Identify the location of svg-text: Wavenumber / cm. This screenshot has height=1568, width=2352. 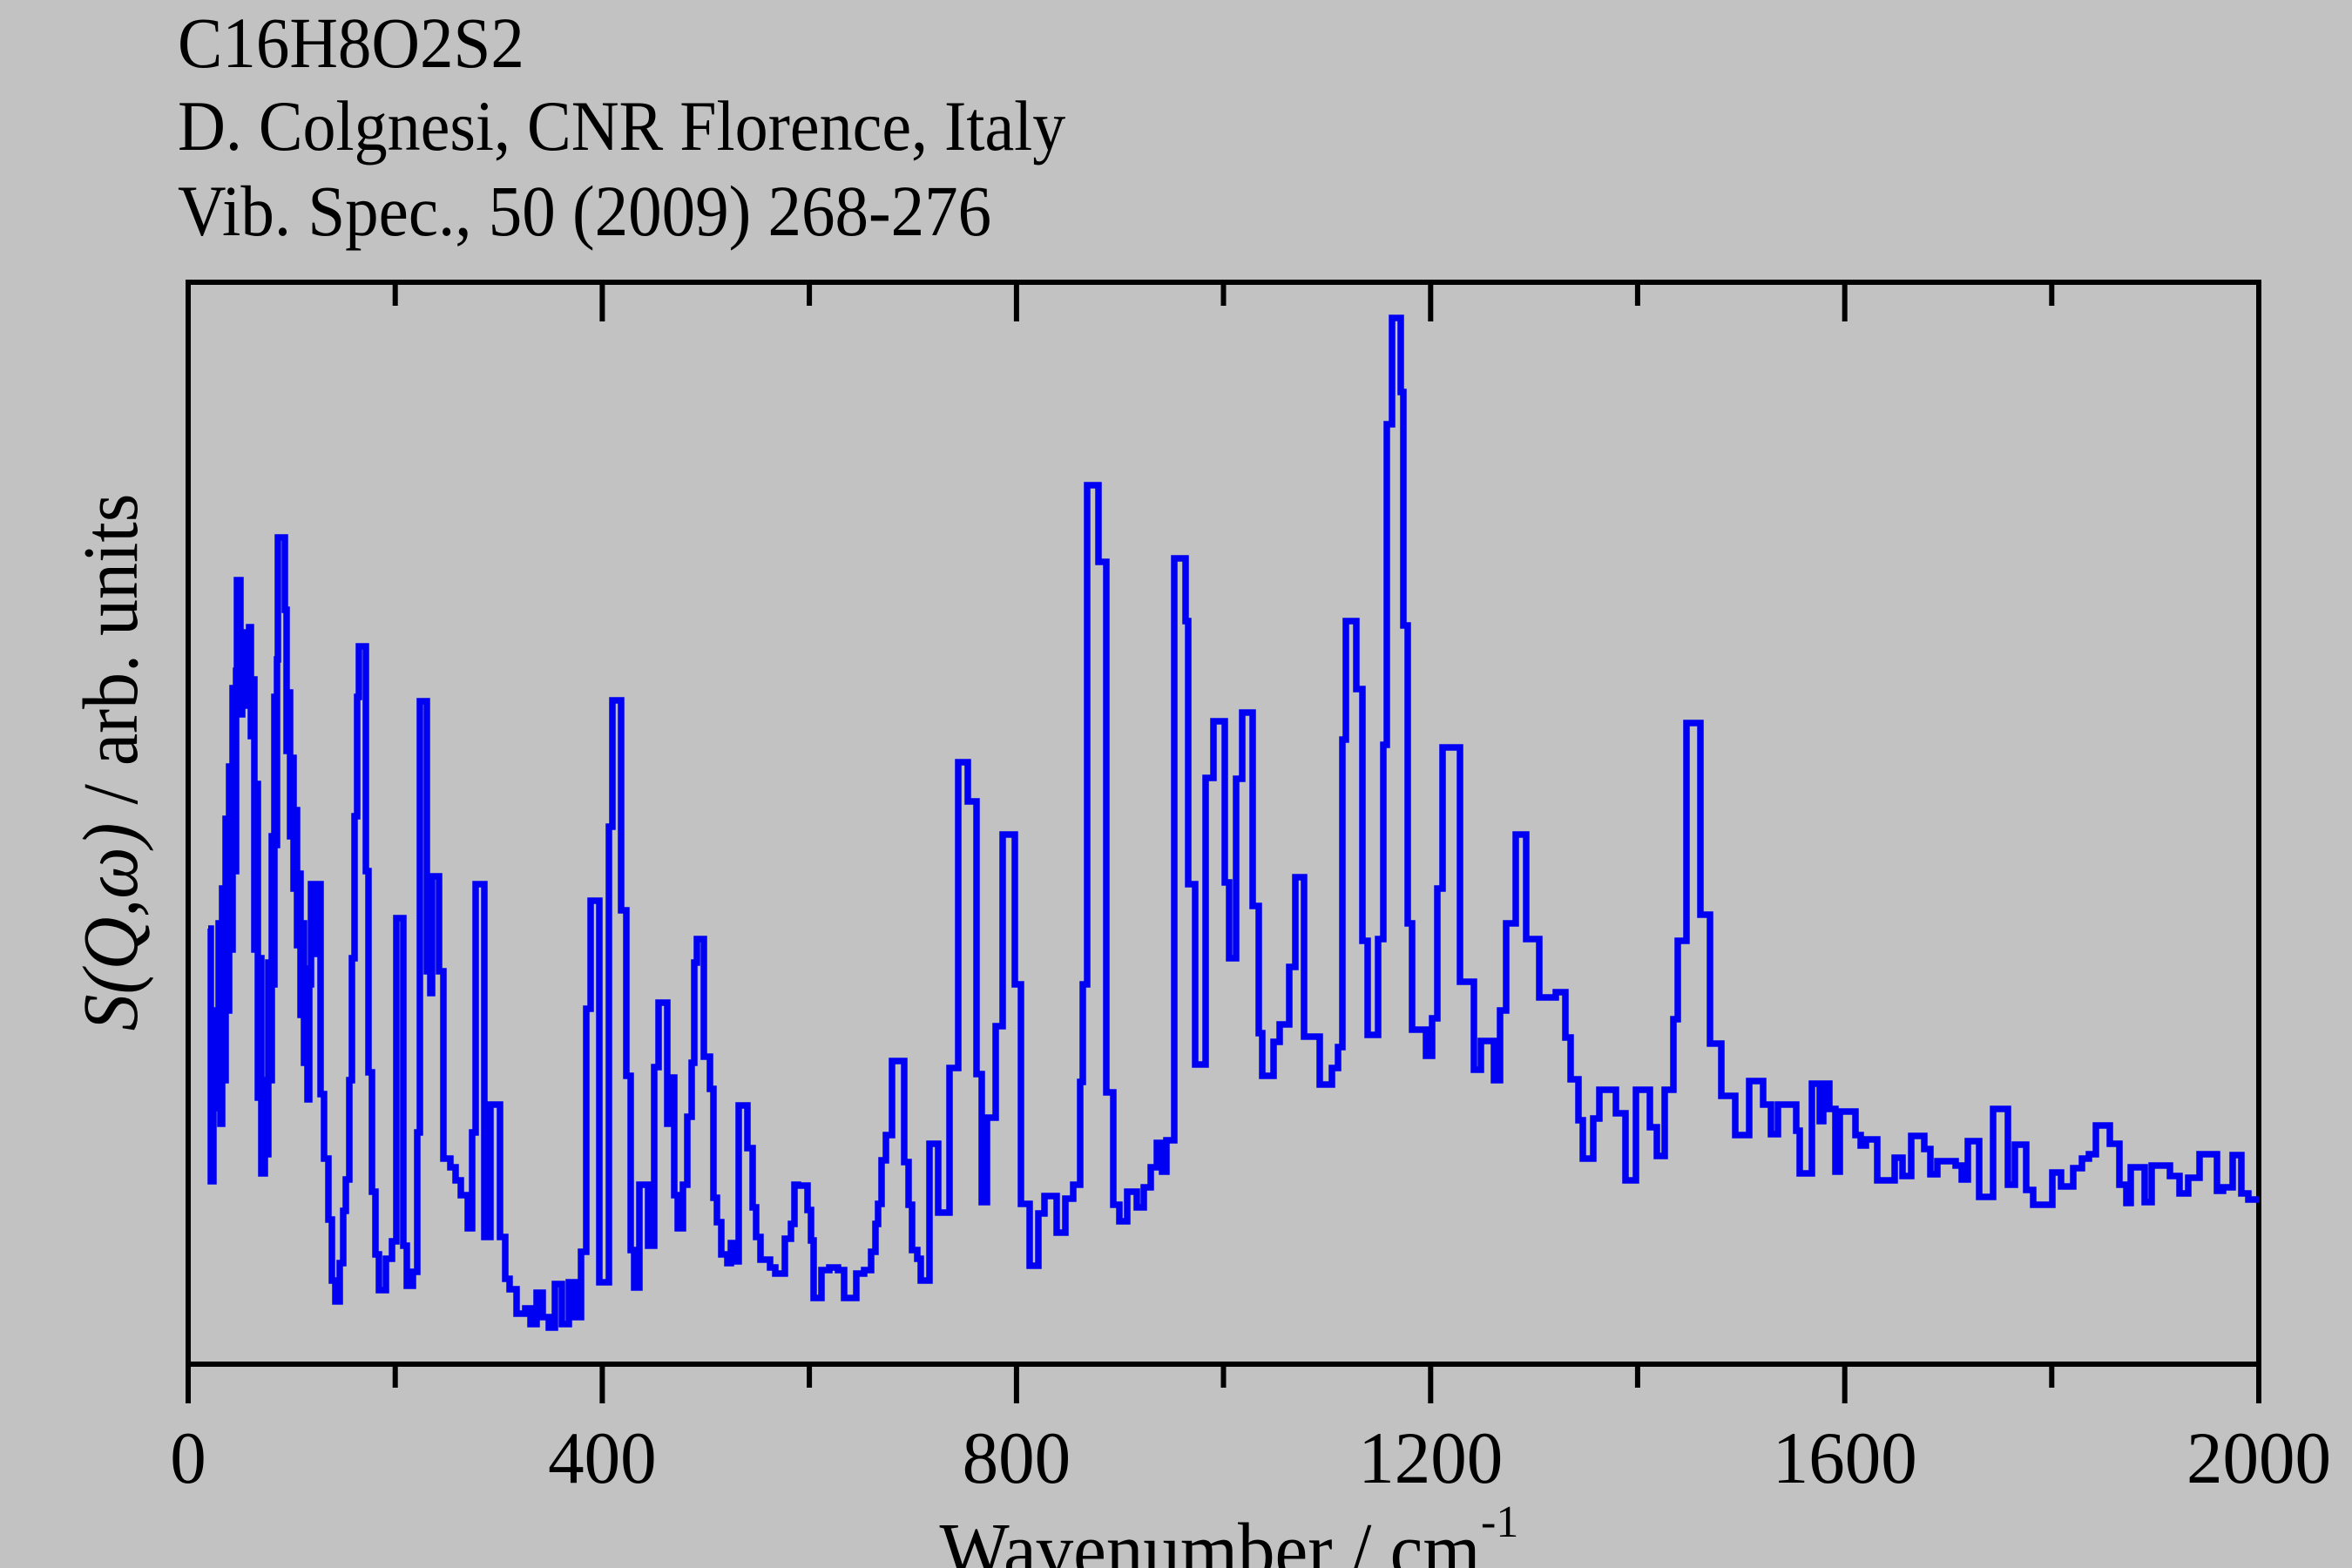
(1211, 1537).